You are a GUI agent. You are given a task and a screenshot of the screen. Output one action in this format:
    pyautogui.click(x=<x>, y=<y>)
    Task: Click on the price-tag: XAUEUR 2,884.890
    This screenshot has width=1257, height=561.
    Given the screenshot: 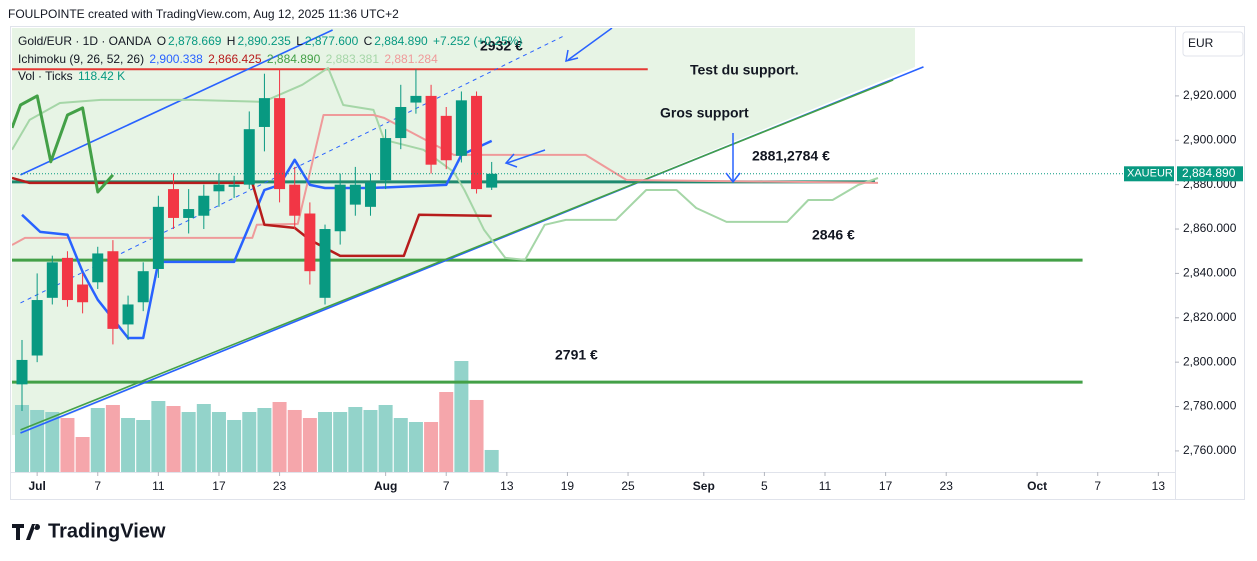 What is the action you would take?
    pyautogui.click(x=1183, y=174)
    